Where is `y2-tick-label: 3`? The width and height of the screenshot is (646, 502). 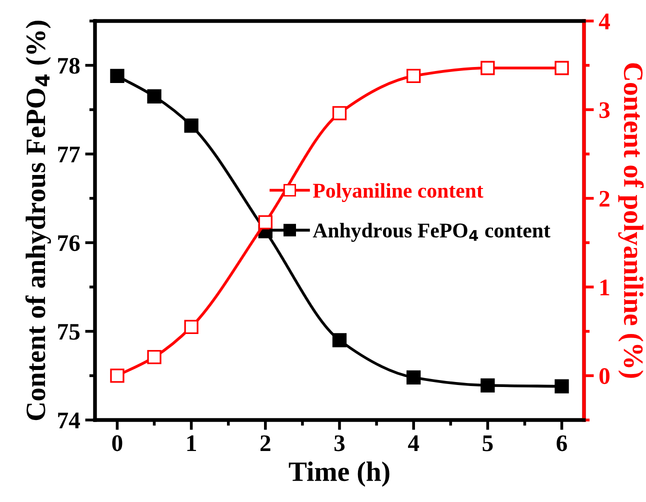 y2-tick-label: 3 is located at coordinates (604, 110).